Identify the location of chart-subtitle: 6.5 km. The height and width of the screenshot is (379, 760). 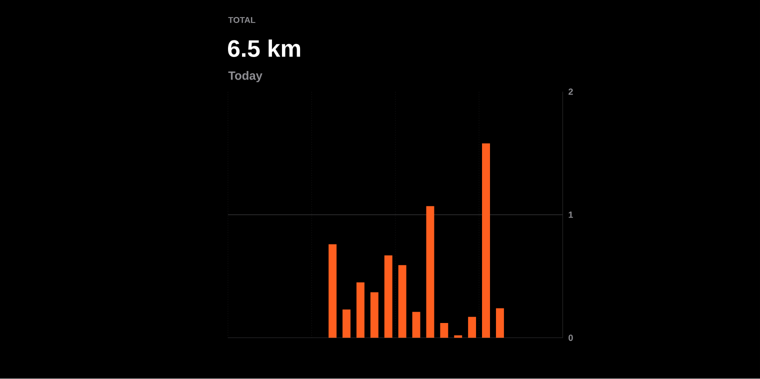
(264, 49).